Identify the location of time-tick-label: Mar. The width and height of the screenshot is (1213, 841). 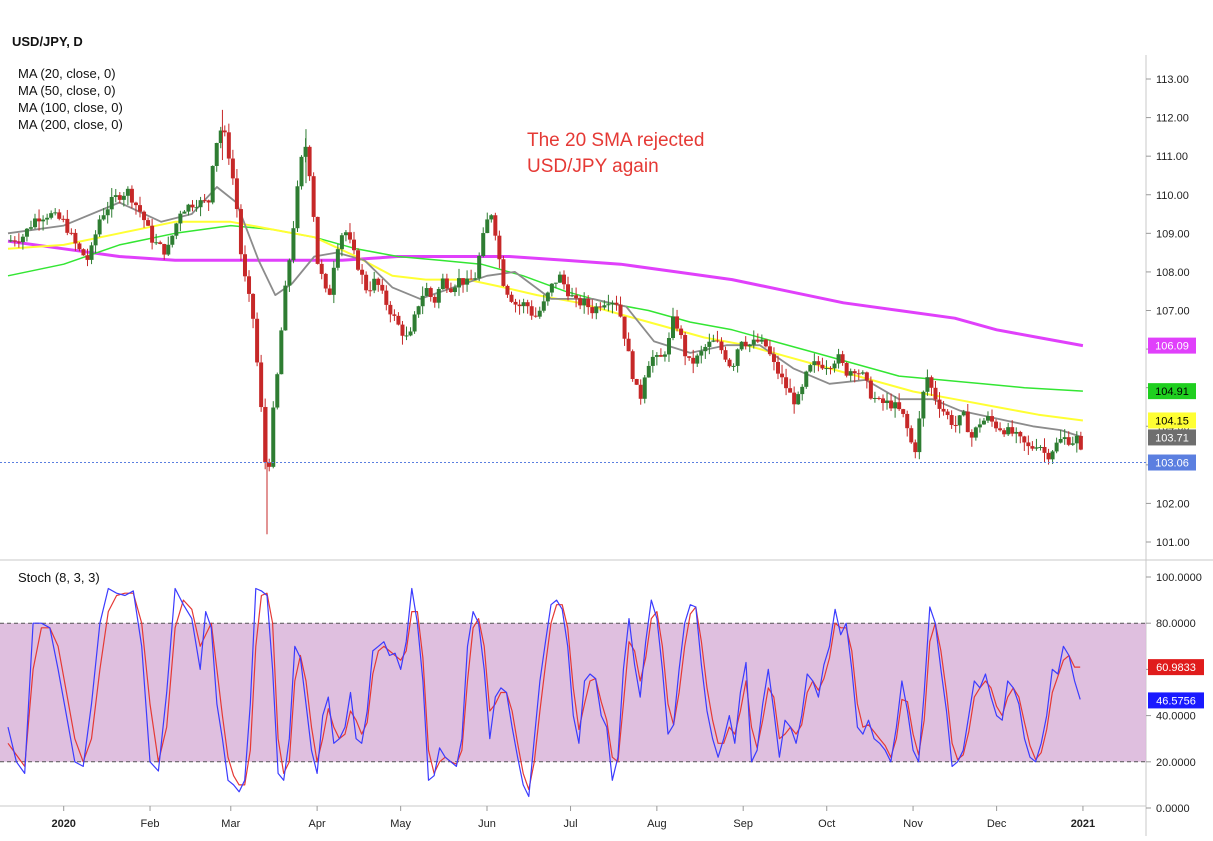
(230, 824).